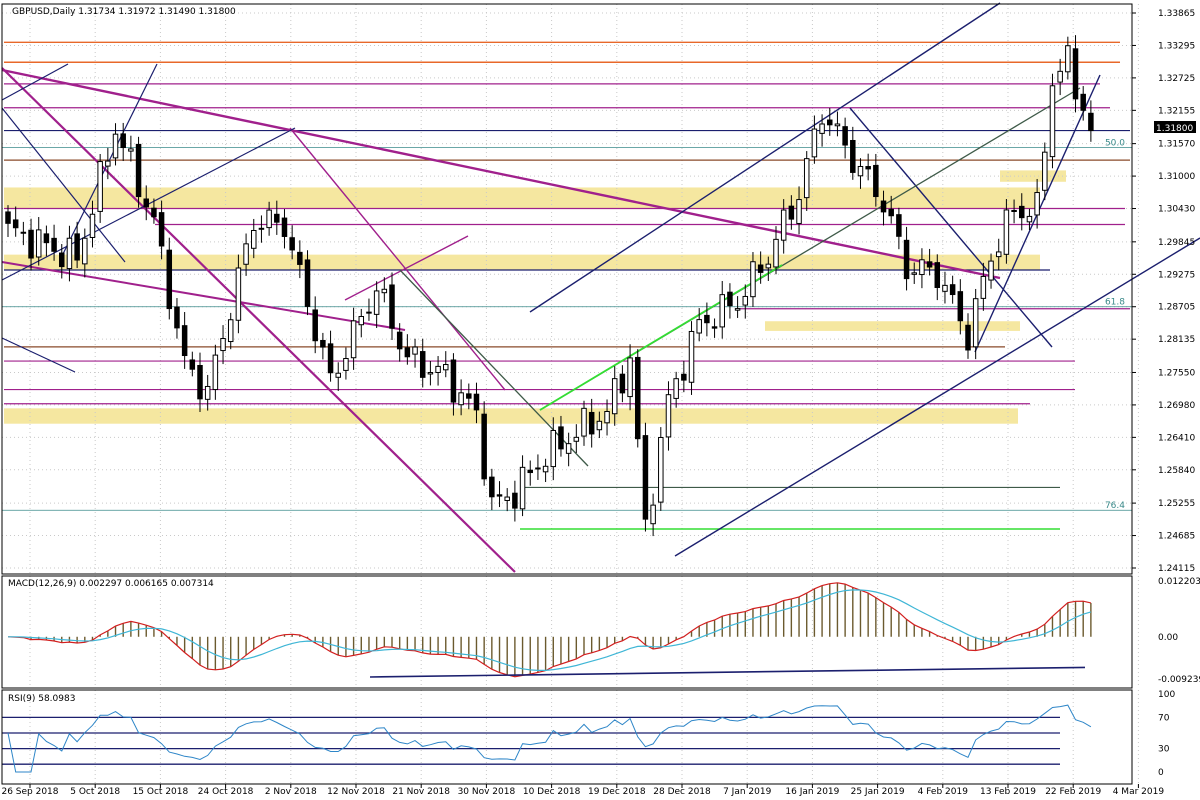  Describe the element at coordinates (111, 584) in the screenshot. I see `macd-panel-header: MACD(12,26,9) 0.002297 0.006165 0.007314` at that location.